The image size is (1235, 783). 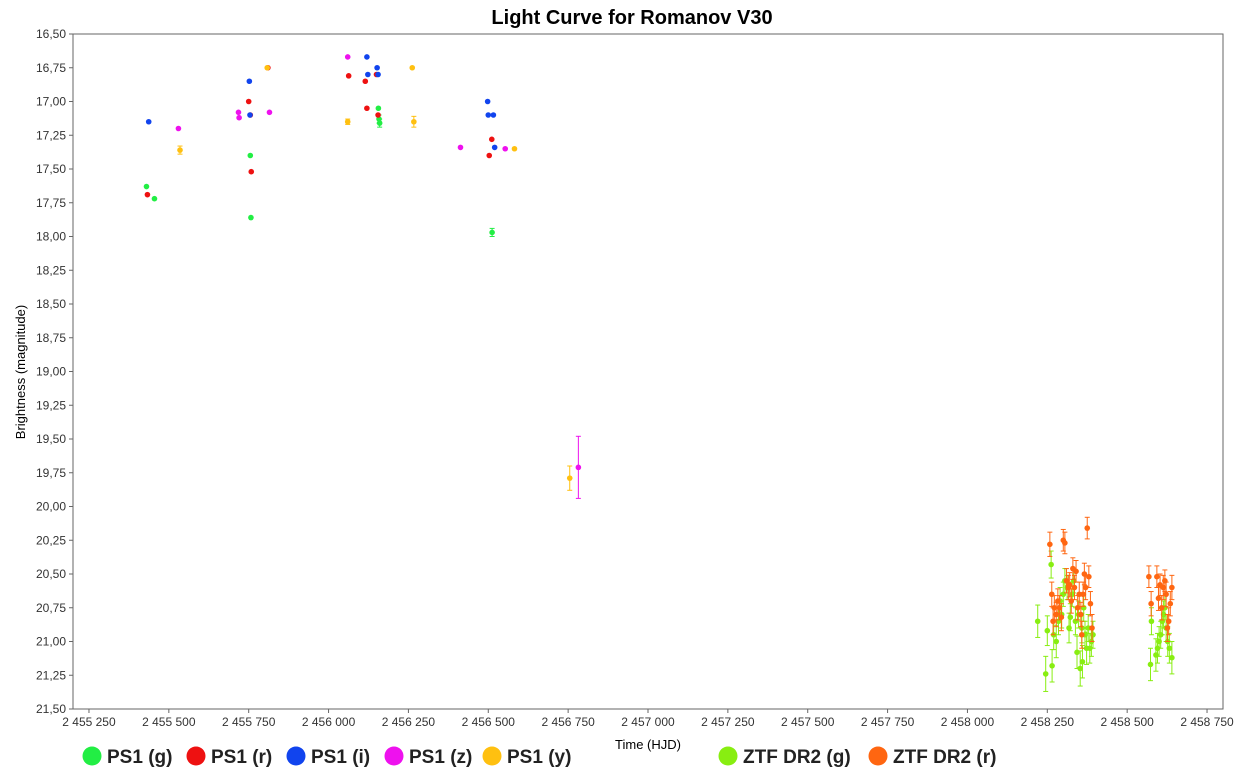 I want to click on legend-label: ZTF DR2 (g), so click(x=797, y=757).